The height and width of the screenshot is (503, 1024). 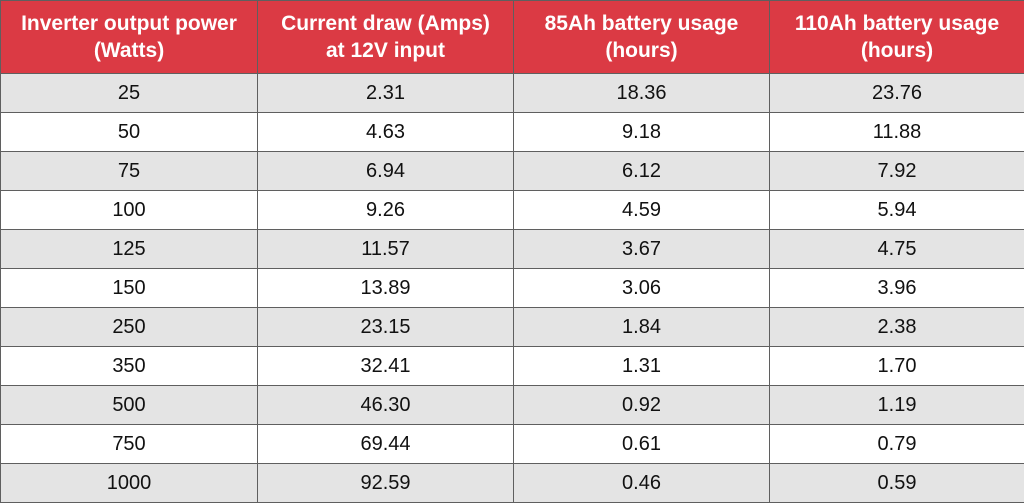 I want to click on cell-85ah-hours: 0.46, so click(x=641, y=483).